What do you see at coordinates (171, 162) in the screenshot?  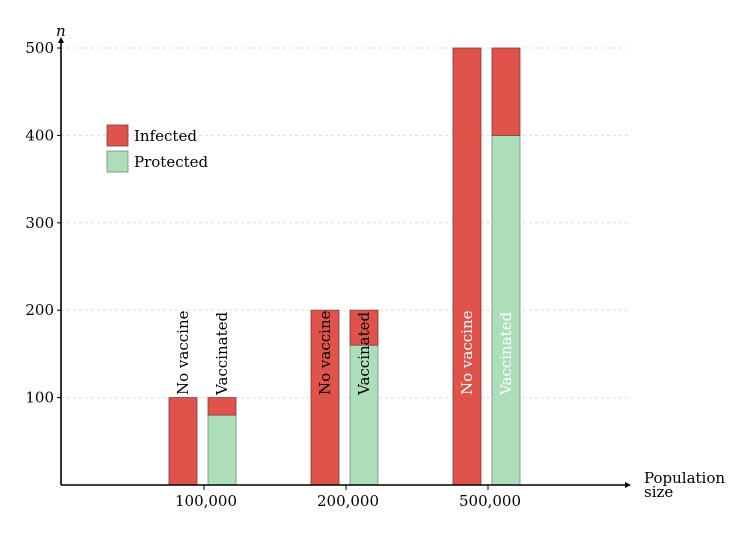 I see `legend-label-protected: Protected` at bounding box center [171, 162].